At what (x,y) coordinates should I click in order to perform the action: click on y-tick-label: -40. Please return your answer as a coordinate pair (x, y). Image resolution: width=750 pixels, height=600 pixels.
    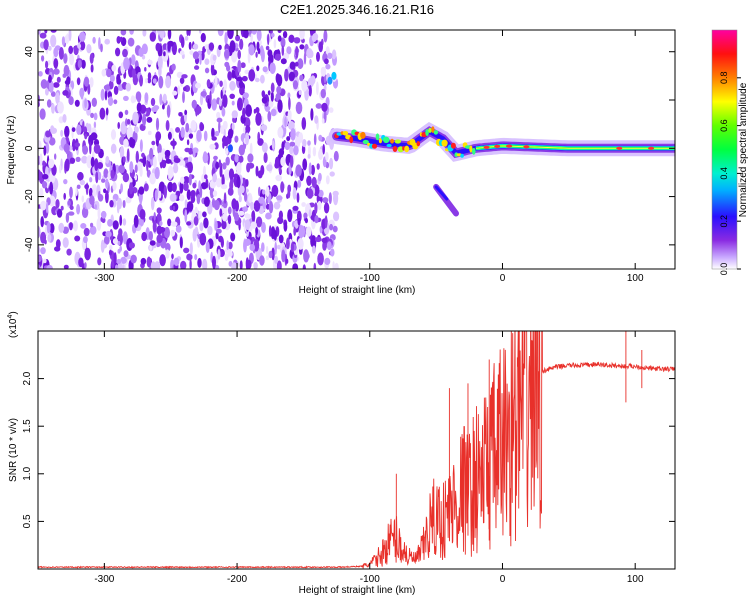
    Looking at the image, I should click on (29, 244).